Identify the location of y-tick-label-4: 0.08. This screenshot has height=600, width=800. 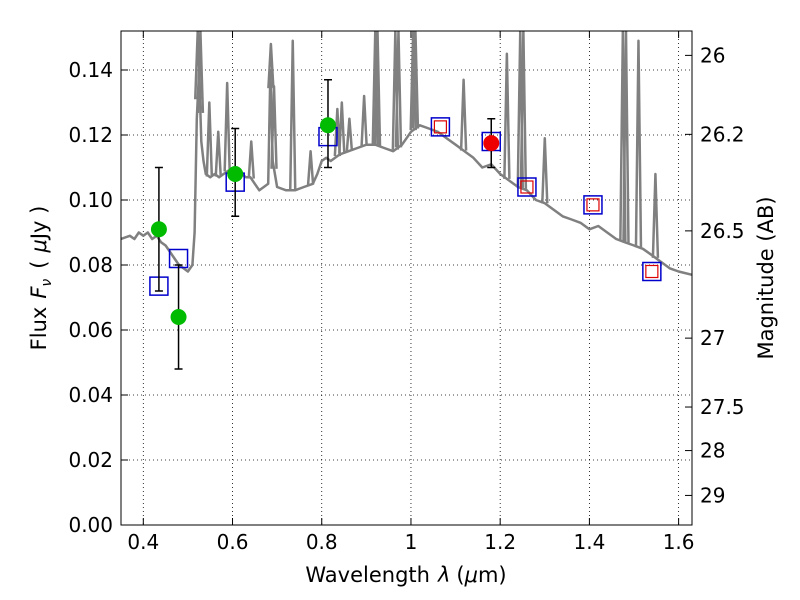
(90, 265).